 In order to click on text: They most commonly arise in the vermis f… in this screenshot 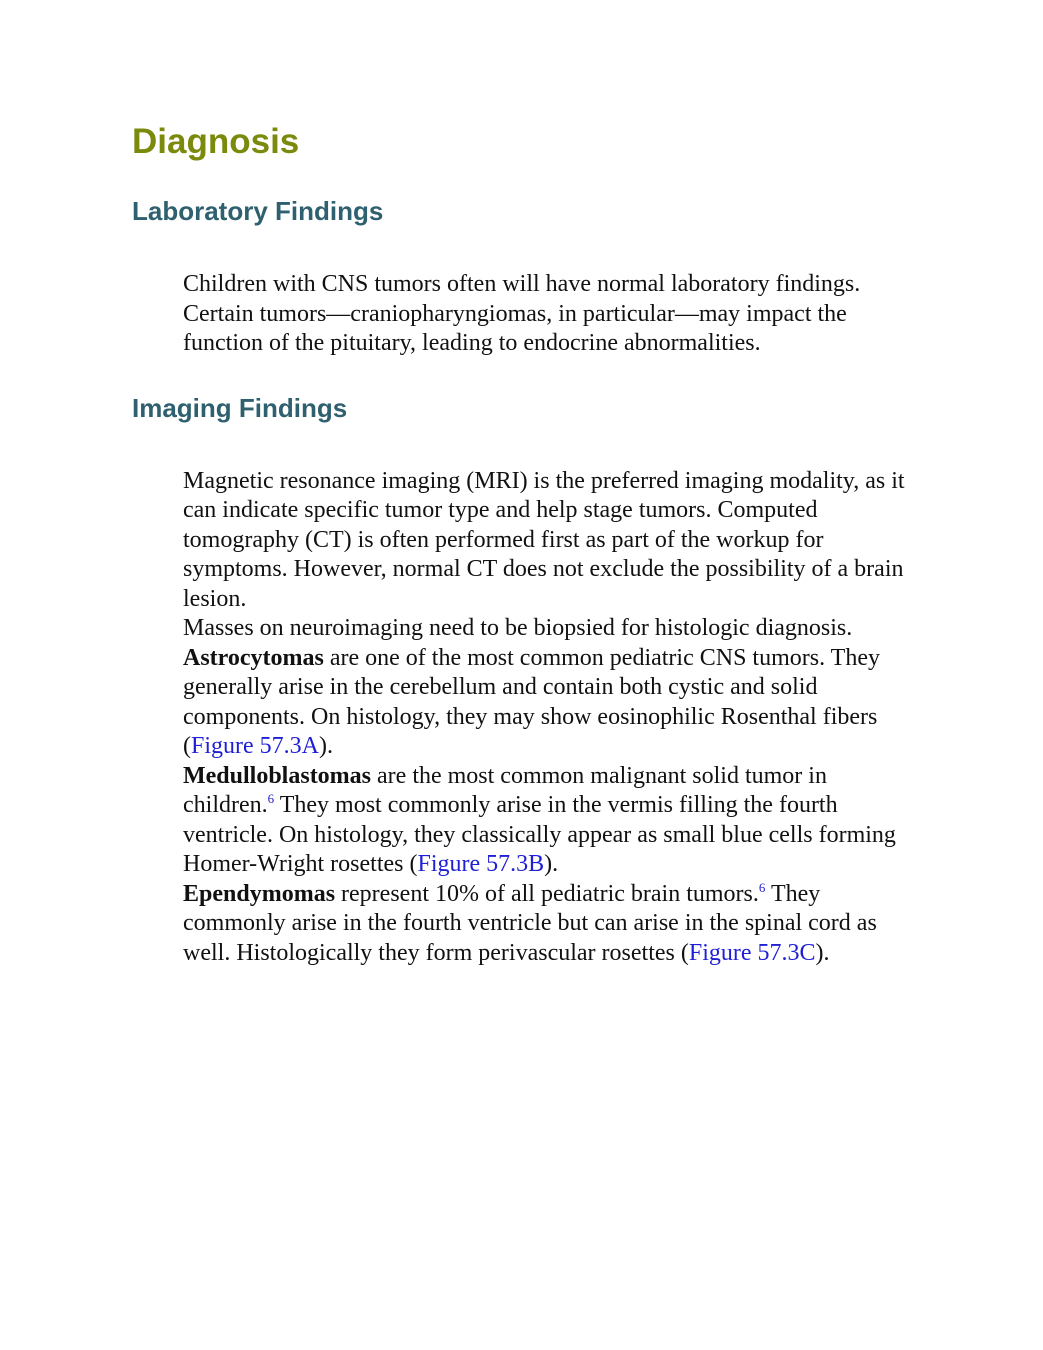, I will do `click(539, 834)`.